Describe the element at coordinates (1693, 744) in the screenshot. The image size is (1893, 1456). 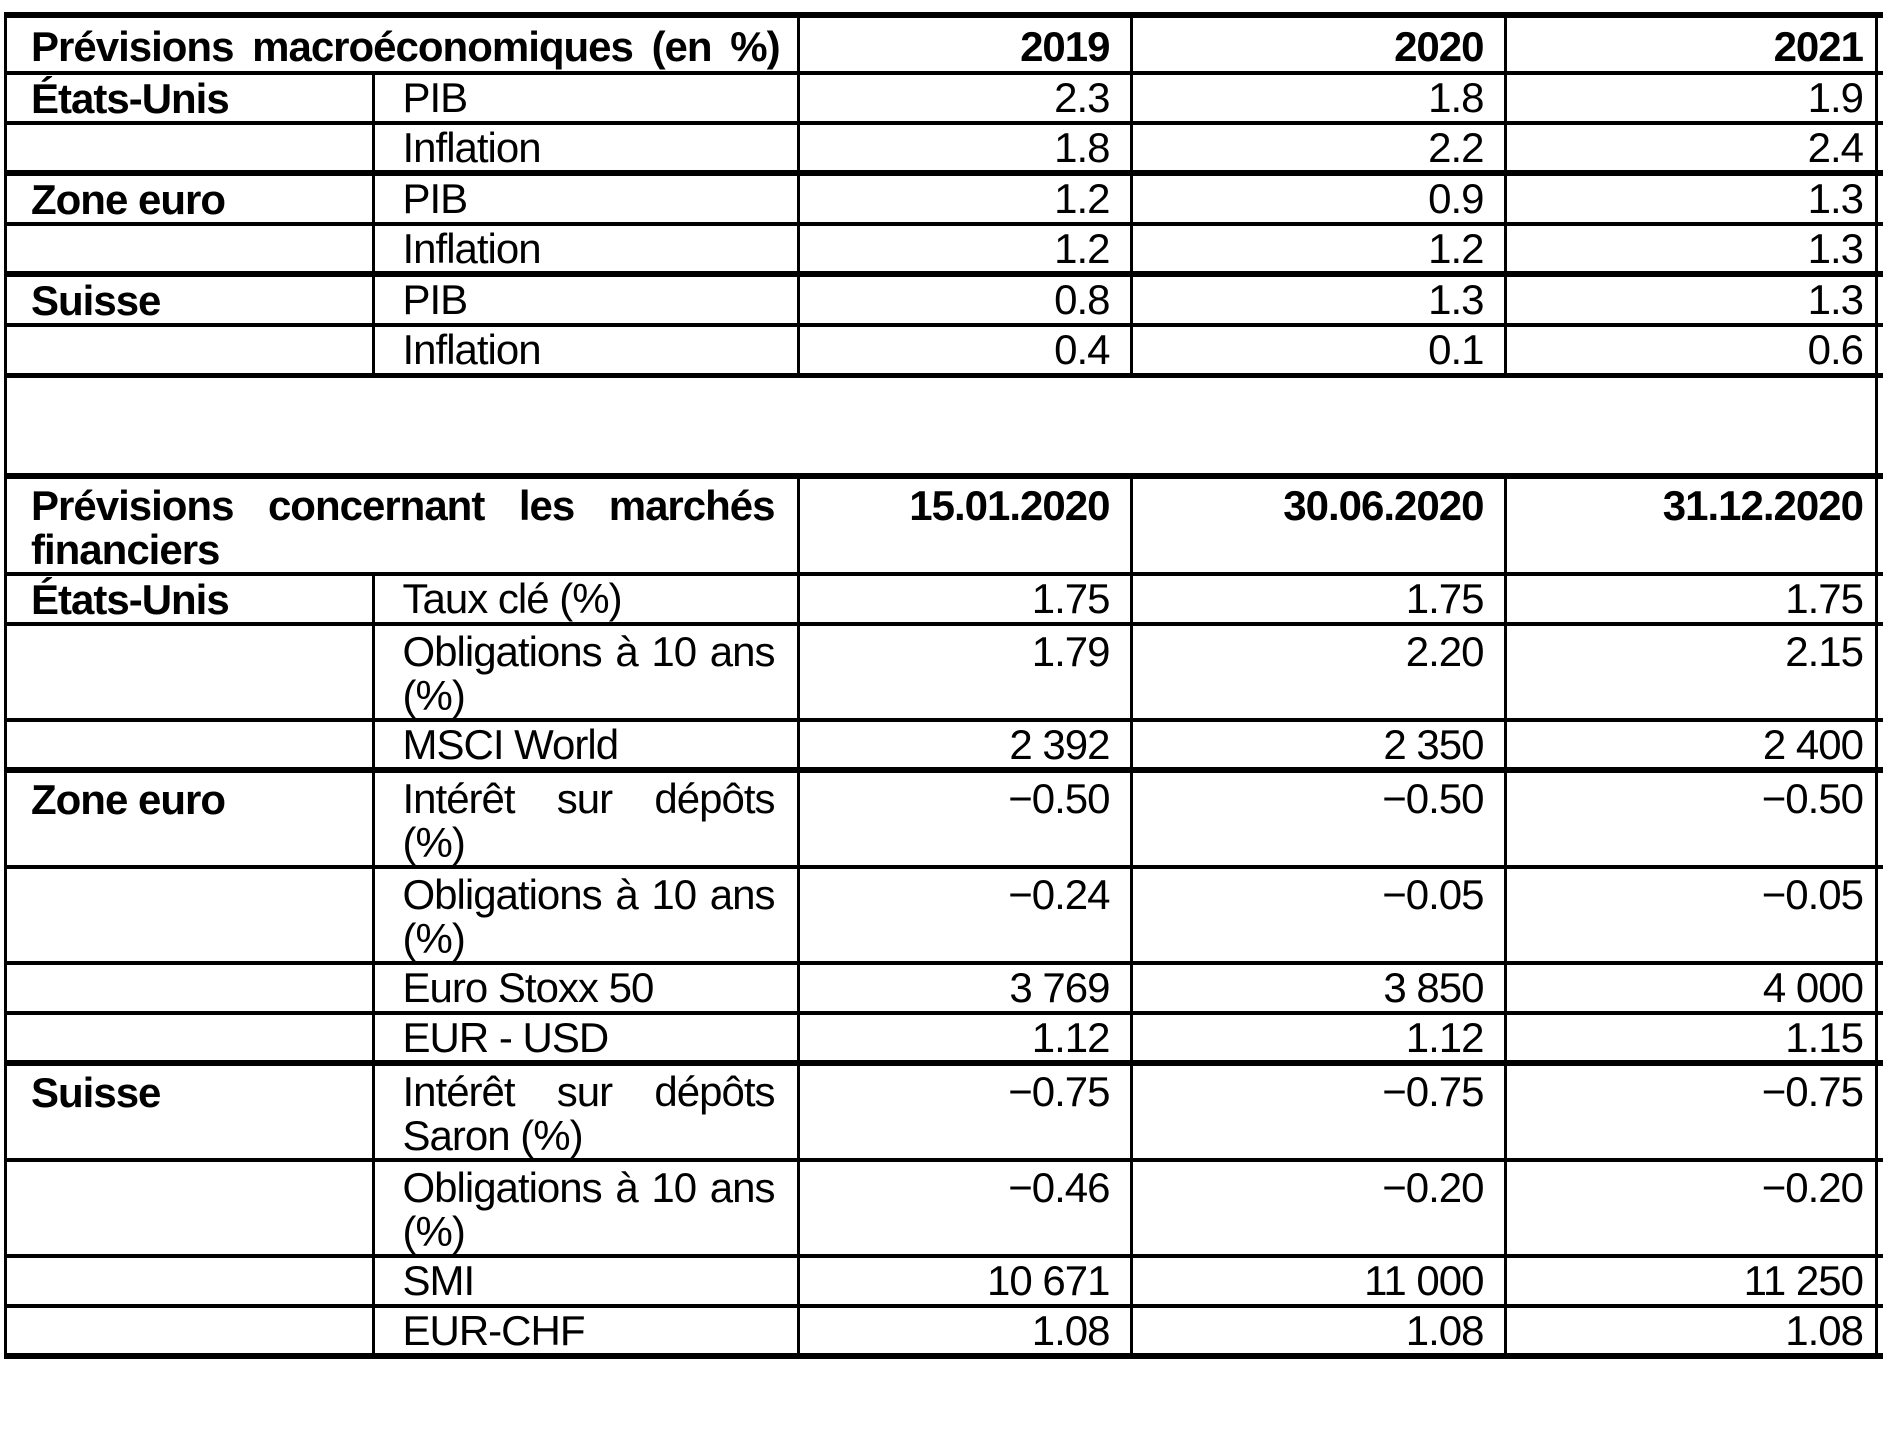
I see `value-col-3: 2 400` at that location.